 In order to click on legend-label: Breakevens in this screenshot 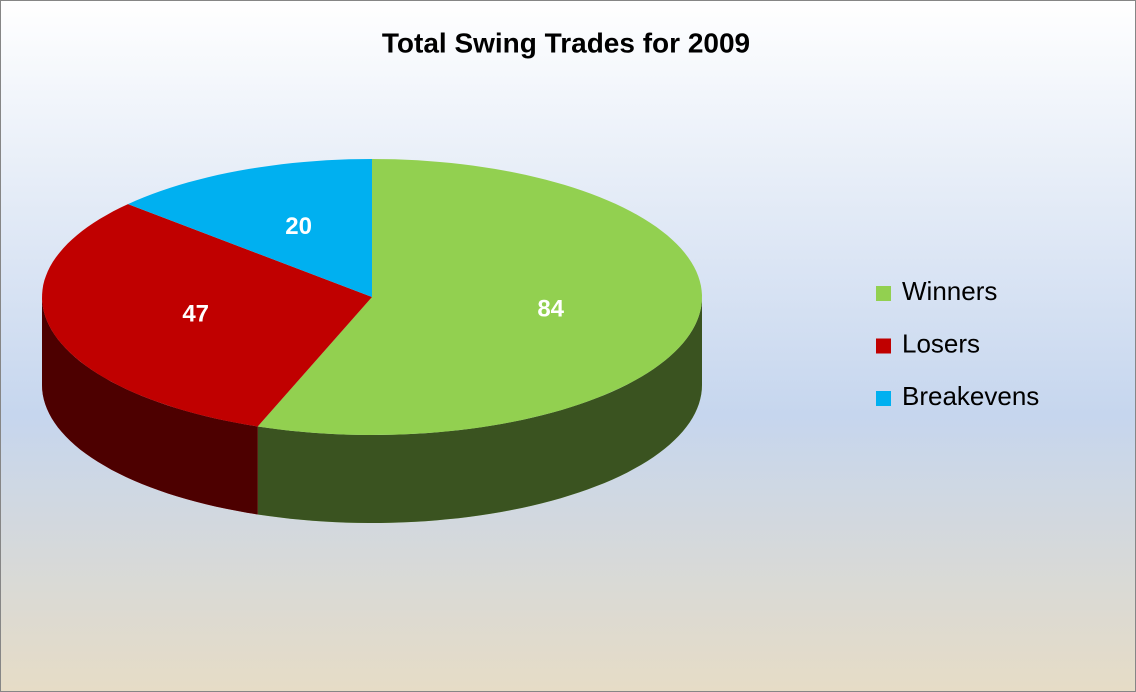, I will do `click(970, 396)`.